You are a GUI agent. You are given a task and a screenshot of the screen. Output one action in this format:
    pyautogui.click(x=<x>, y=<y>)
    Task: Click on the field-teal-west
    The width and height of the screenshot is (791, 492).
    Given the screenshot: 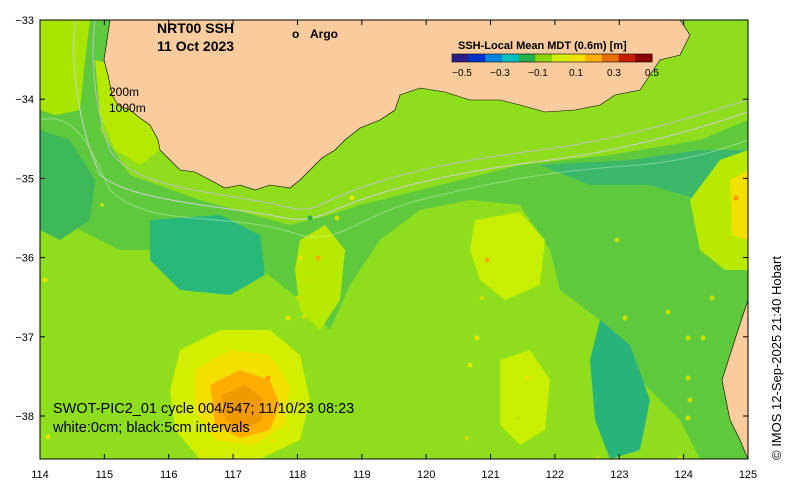 What is the action you would take?
    pyautogui.click(x=67, y=185)
    